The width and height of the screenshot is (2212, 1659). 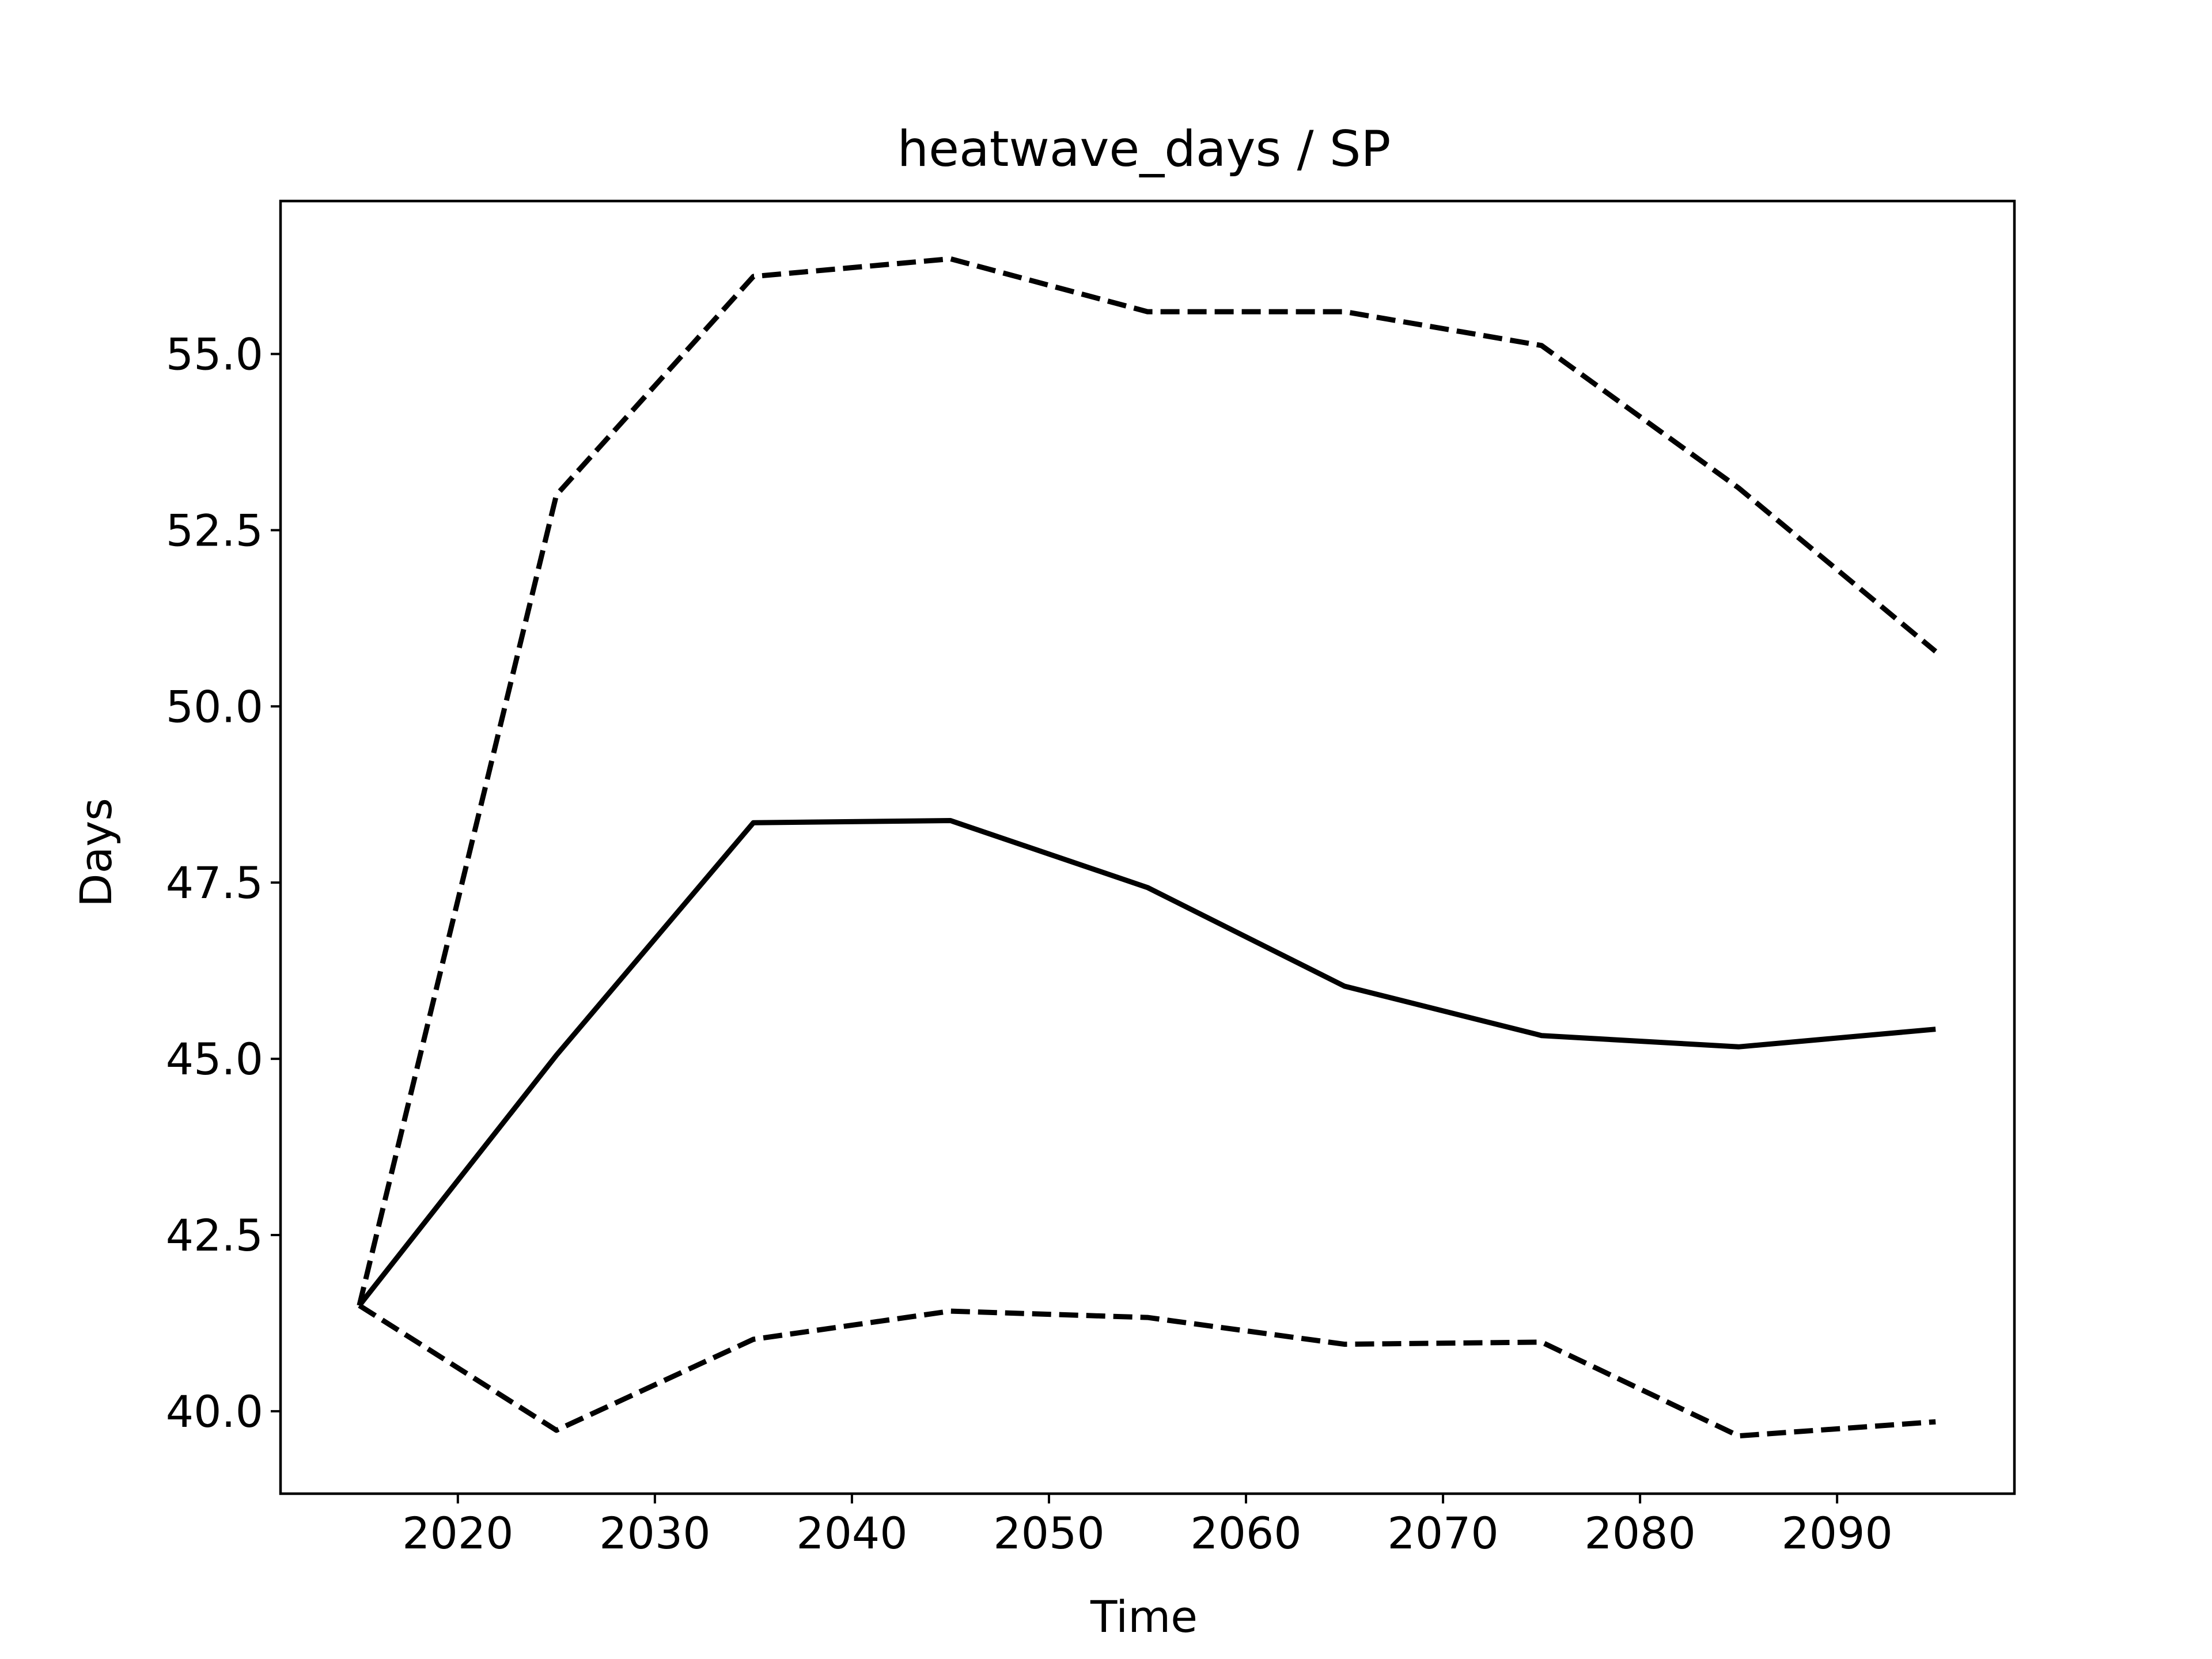 What do you see at coordinates (96, 852) in the screenshot?
I see `y-axis-label: Days` at bounding box center [96, 852].